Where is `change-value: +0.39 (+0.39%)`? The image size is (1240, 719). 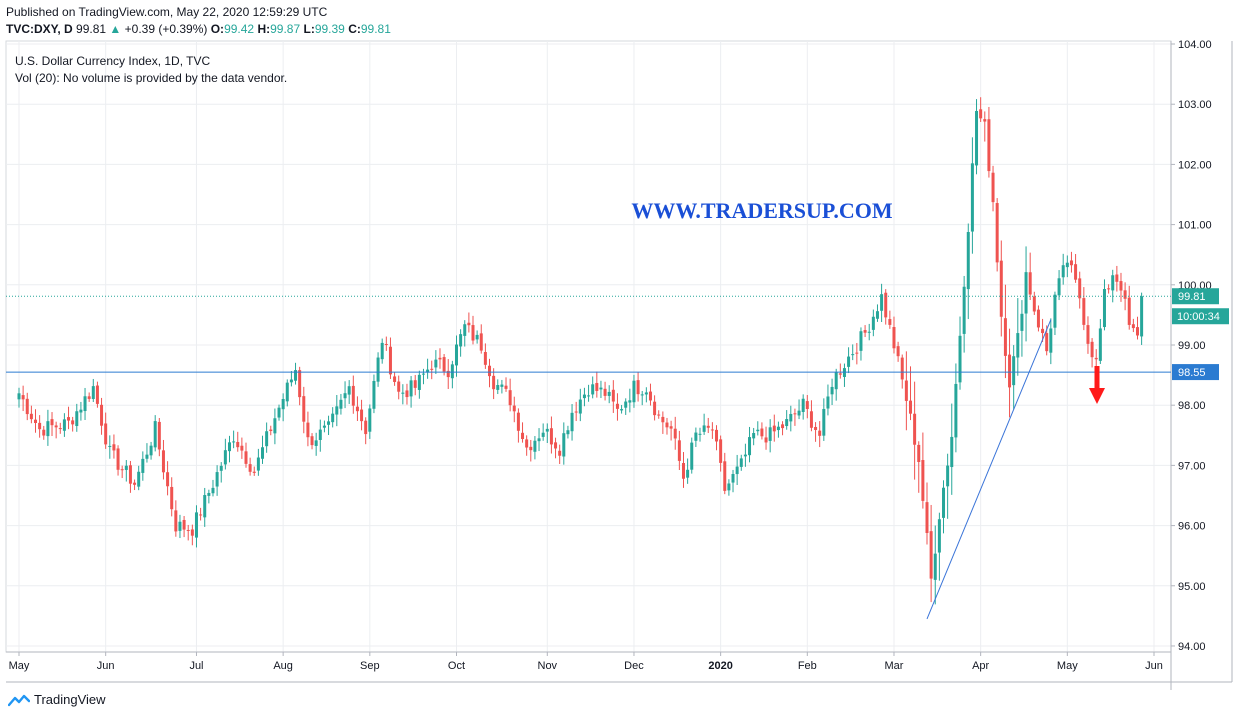 change-value: +0.39 (+0.39%) is located at coordinates (166, 29).